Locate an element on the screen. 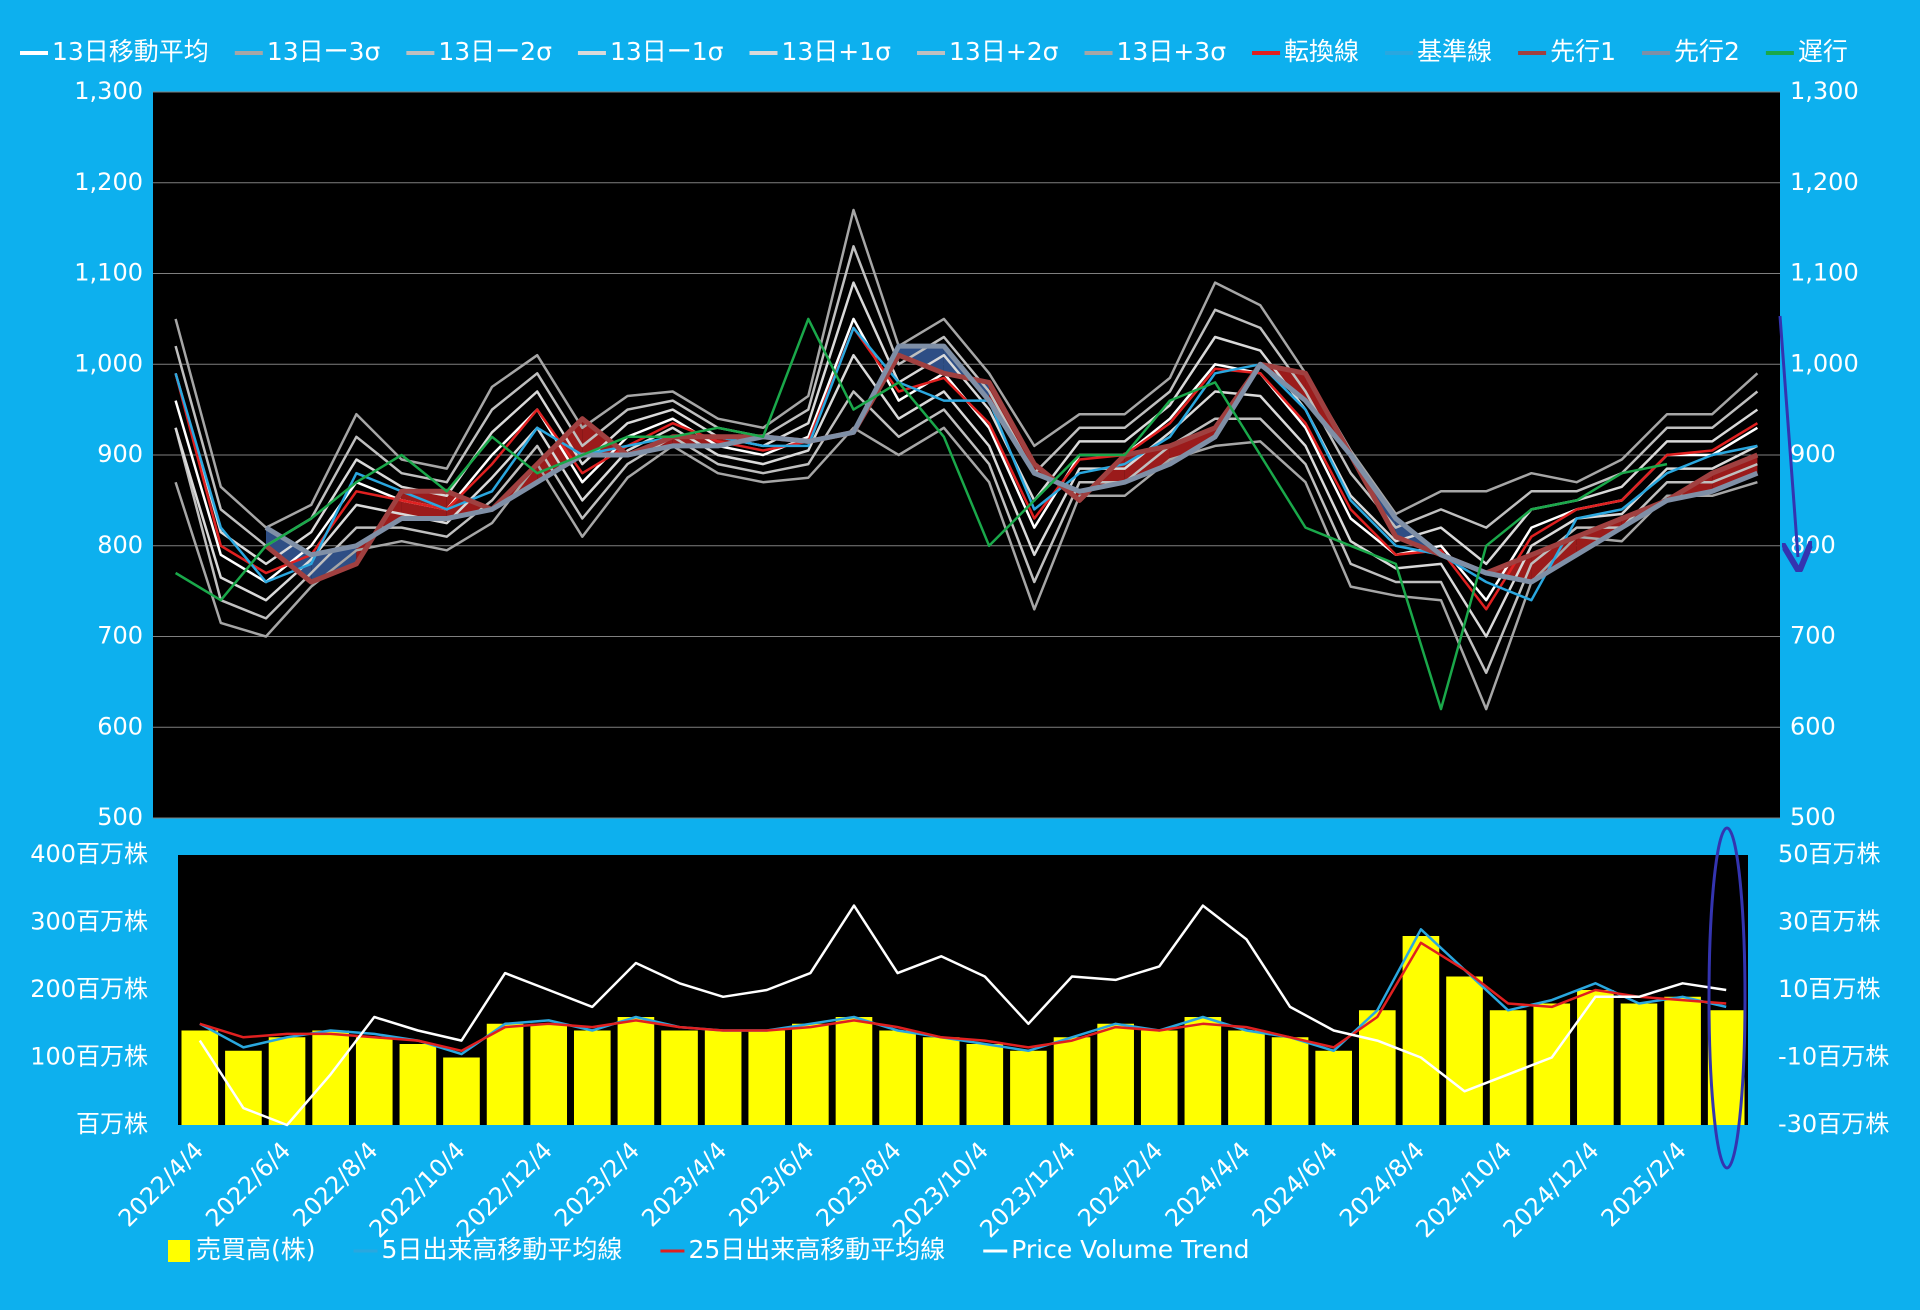 Image resolution: width=1920 pixels, height=1310 pixels. legend-label: 遅行 is located at coordinates (1823, 51).